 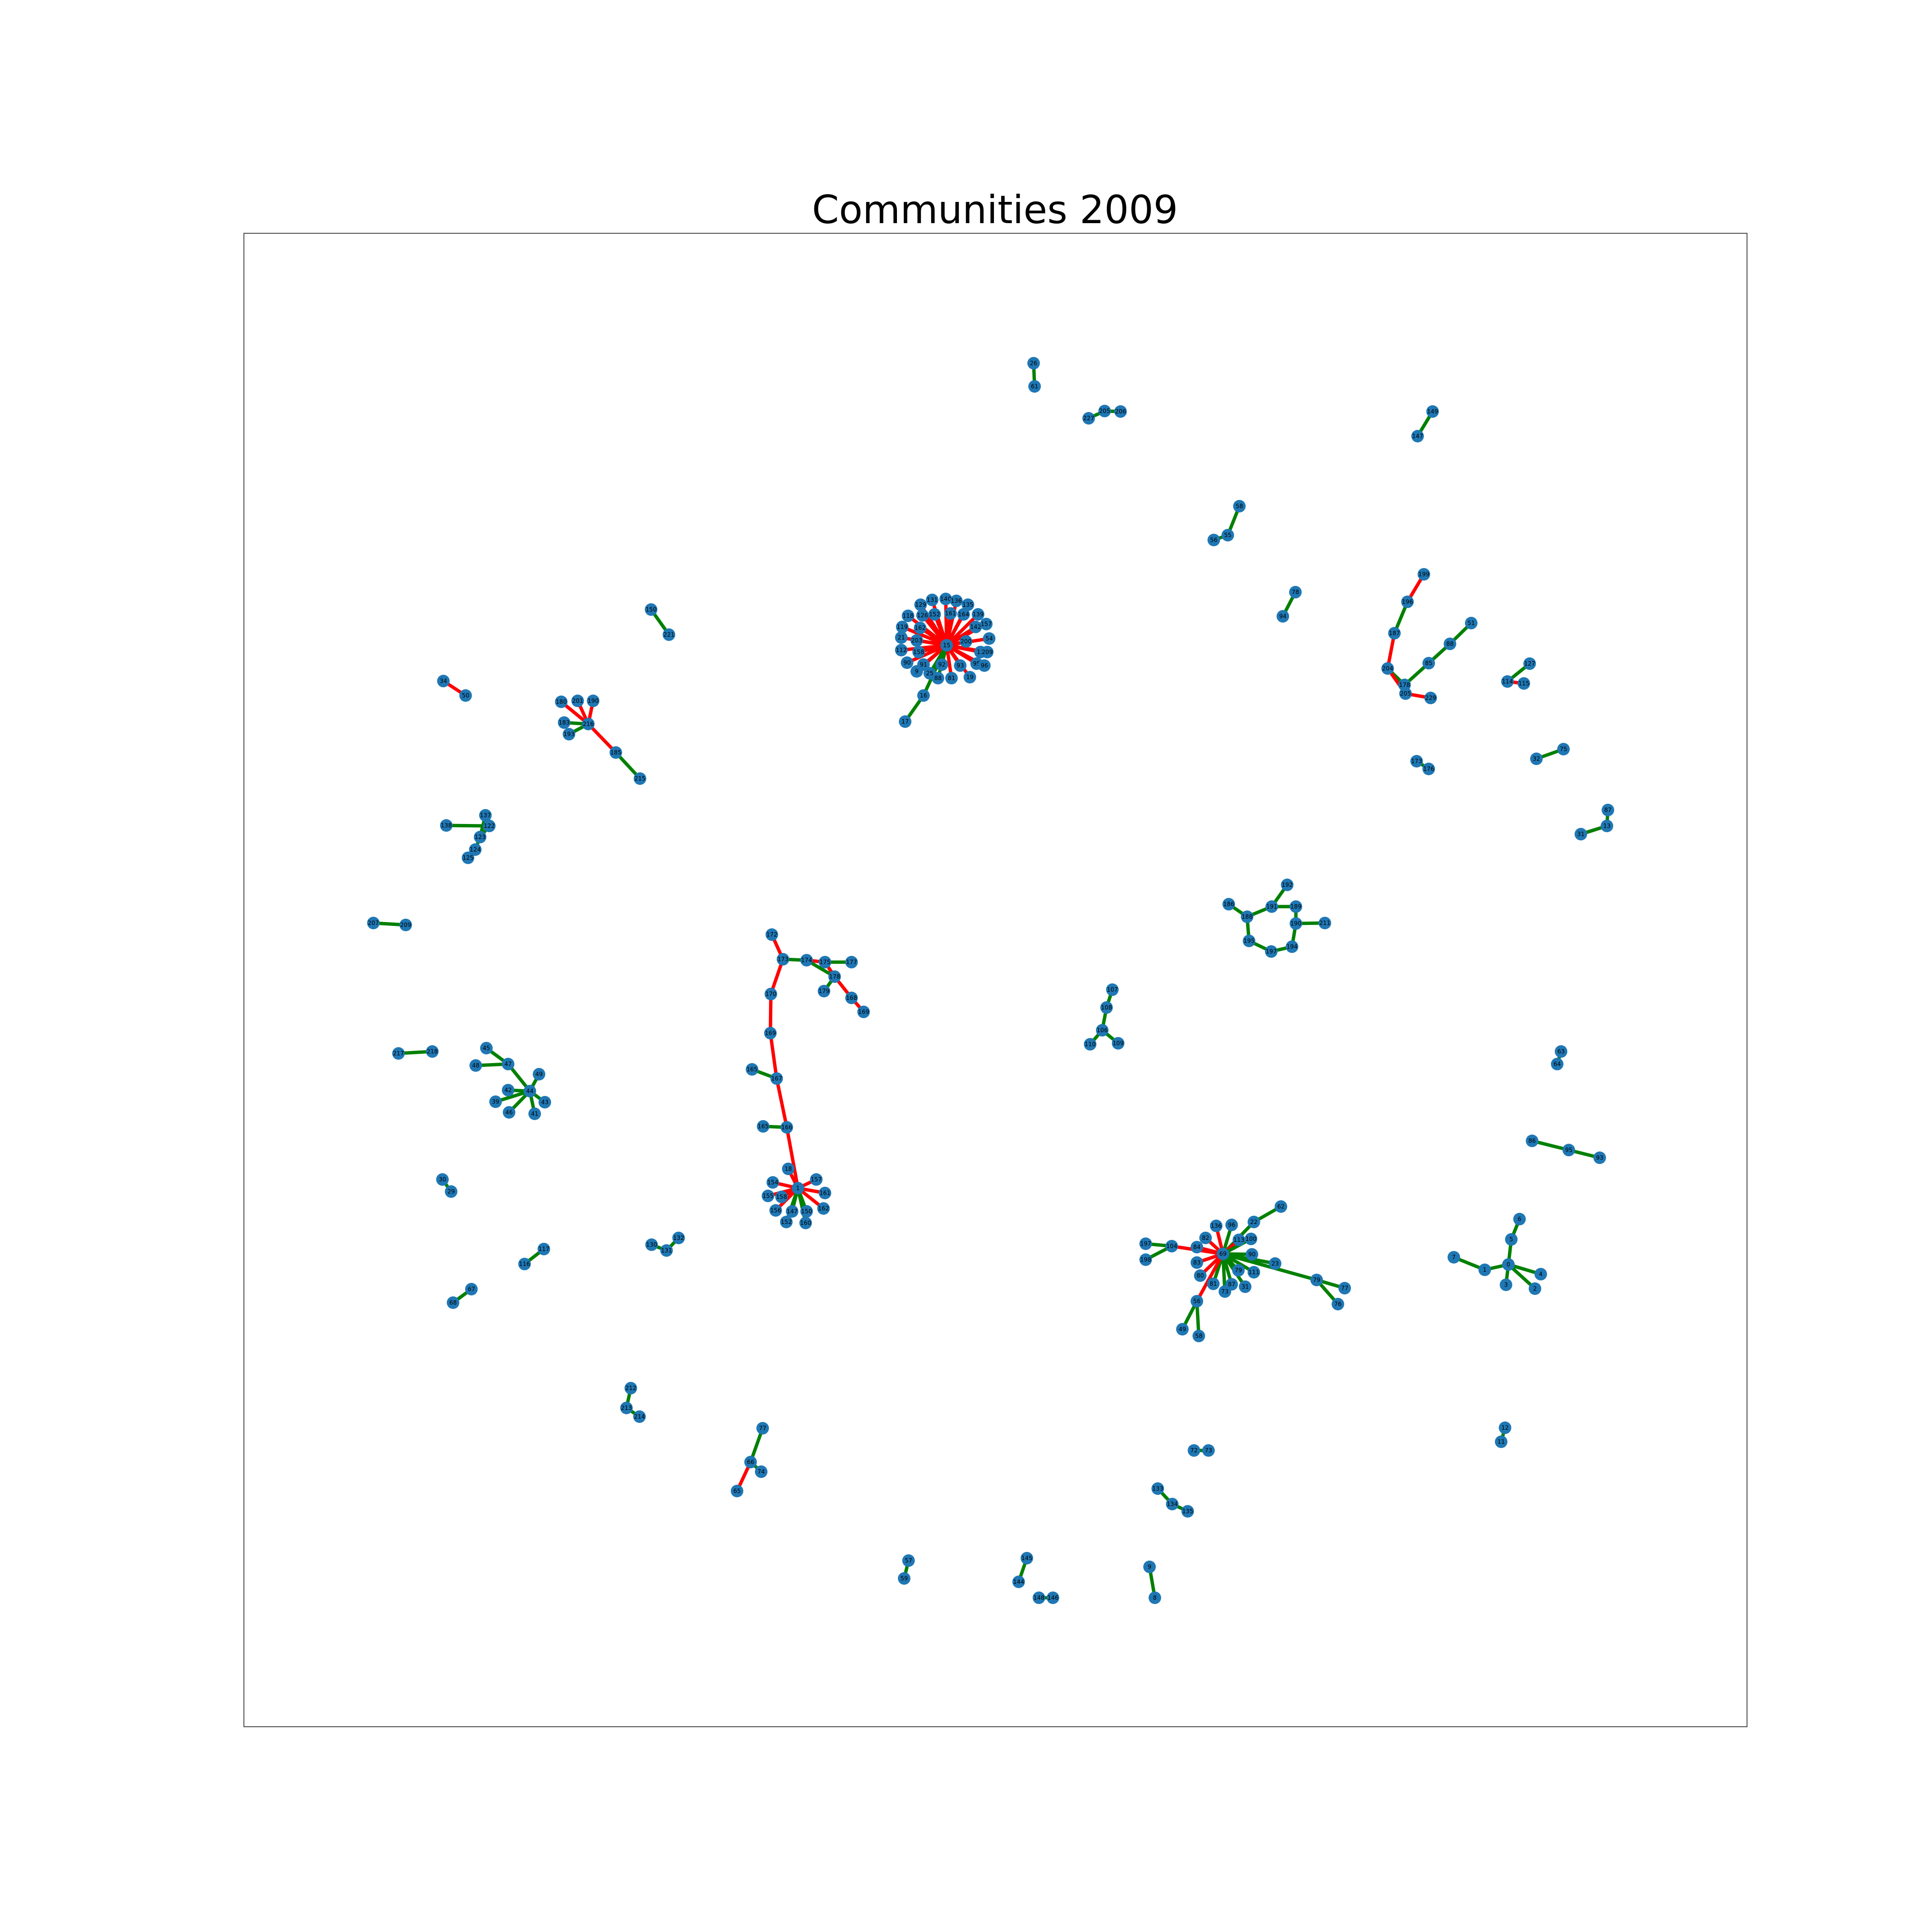 What do you see at coordinates (1222, 1253) in the screenshot?
I see `node-label: 69` at bounding box center [1222, 1253].